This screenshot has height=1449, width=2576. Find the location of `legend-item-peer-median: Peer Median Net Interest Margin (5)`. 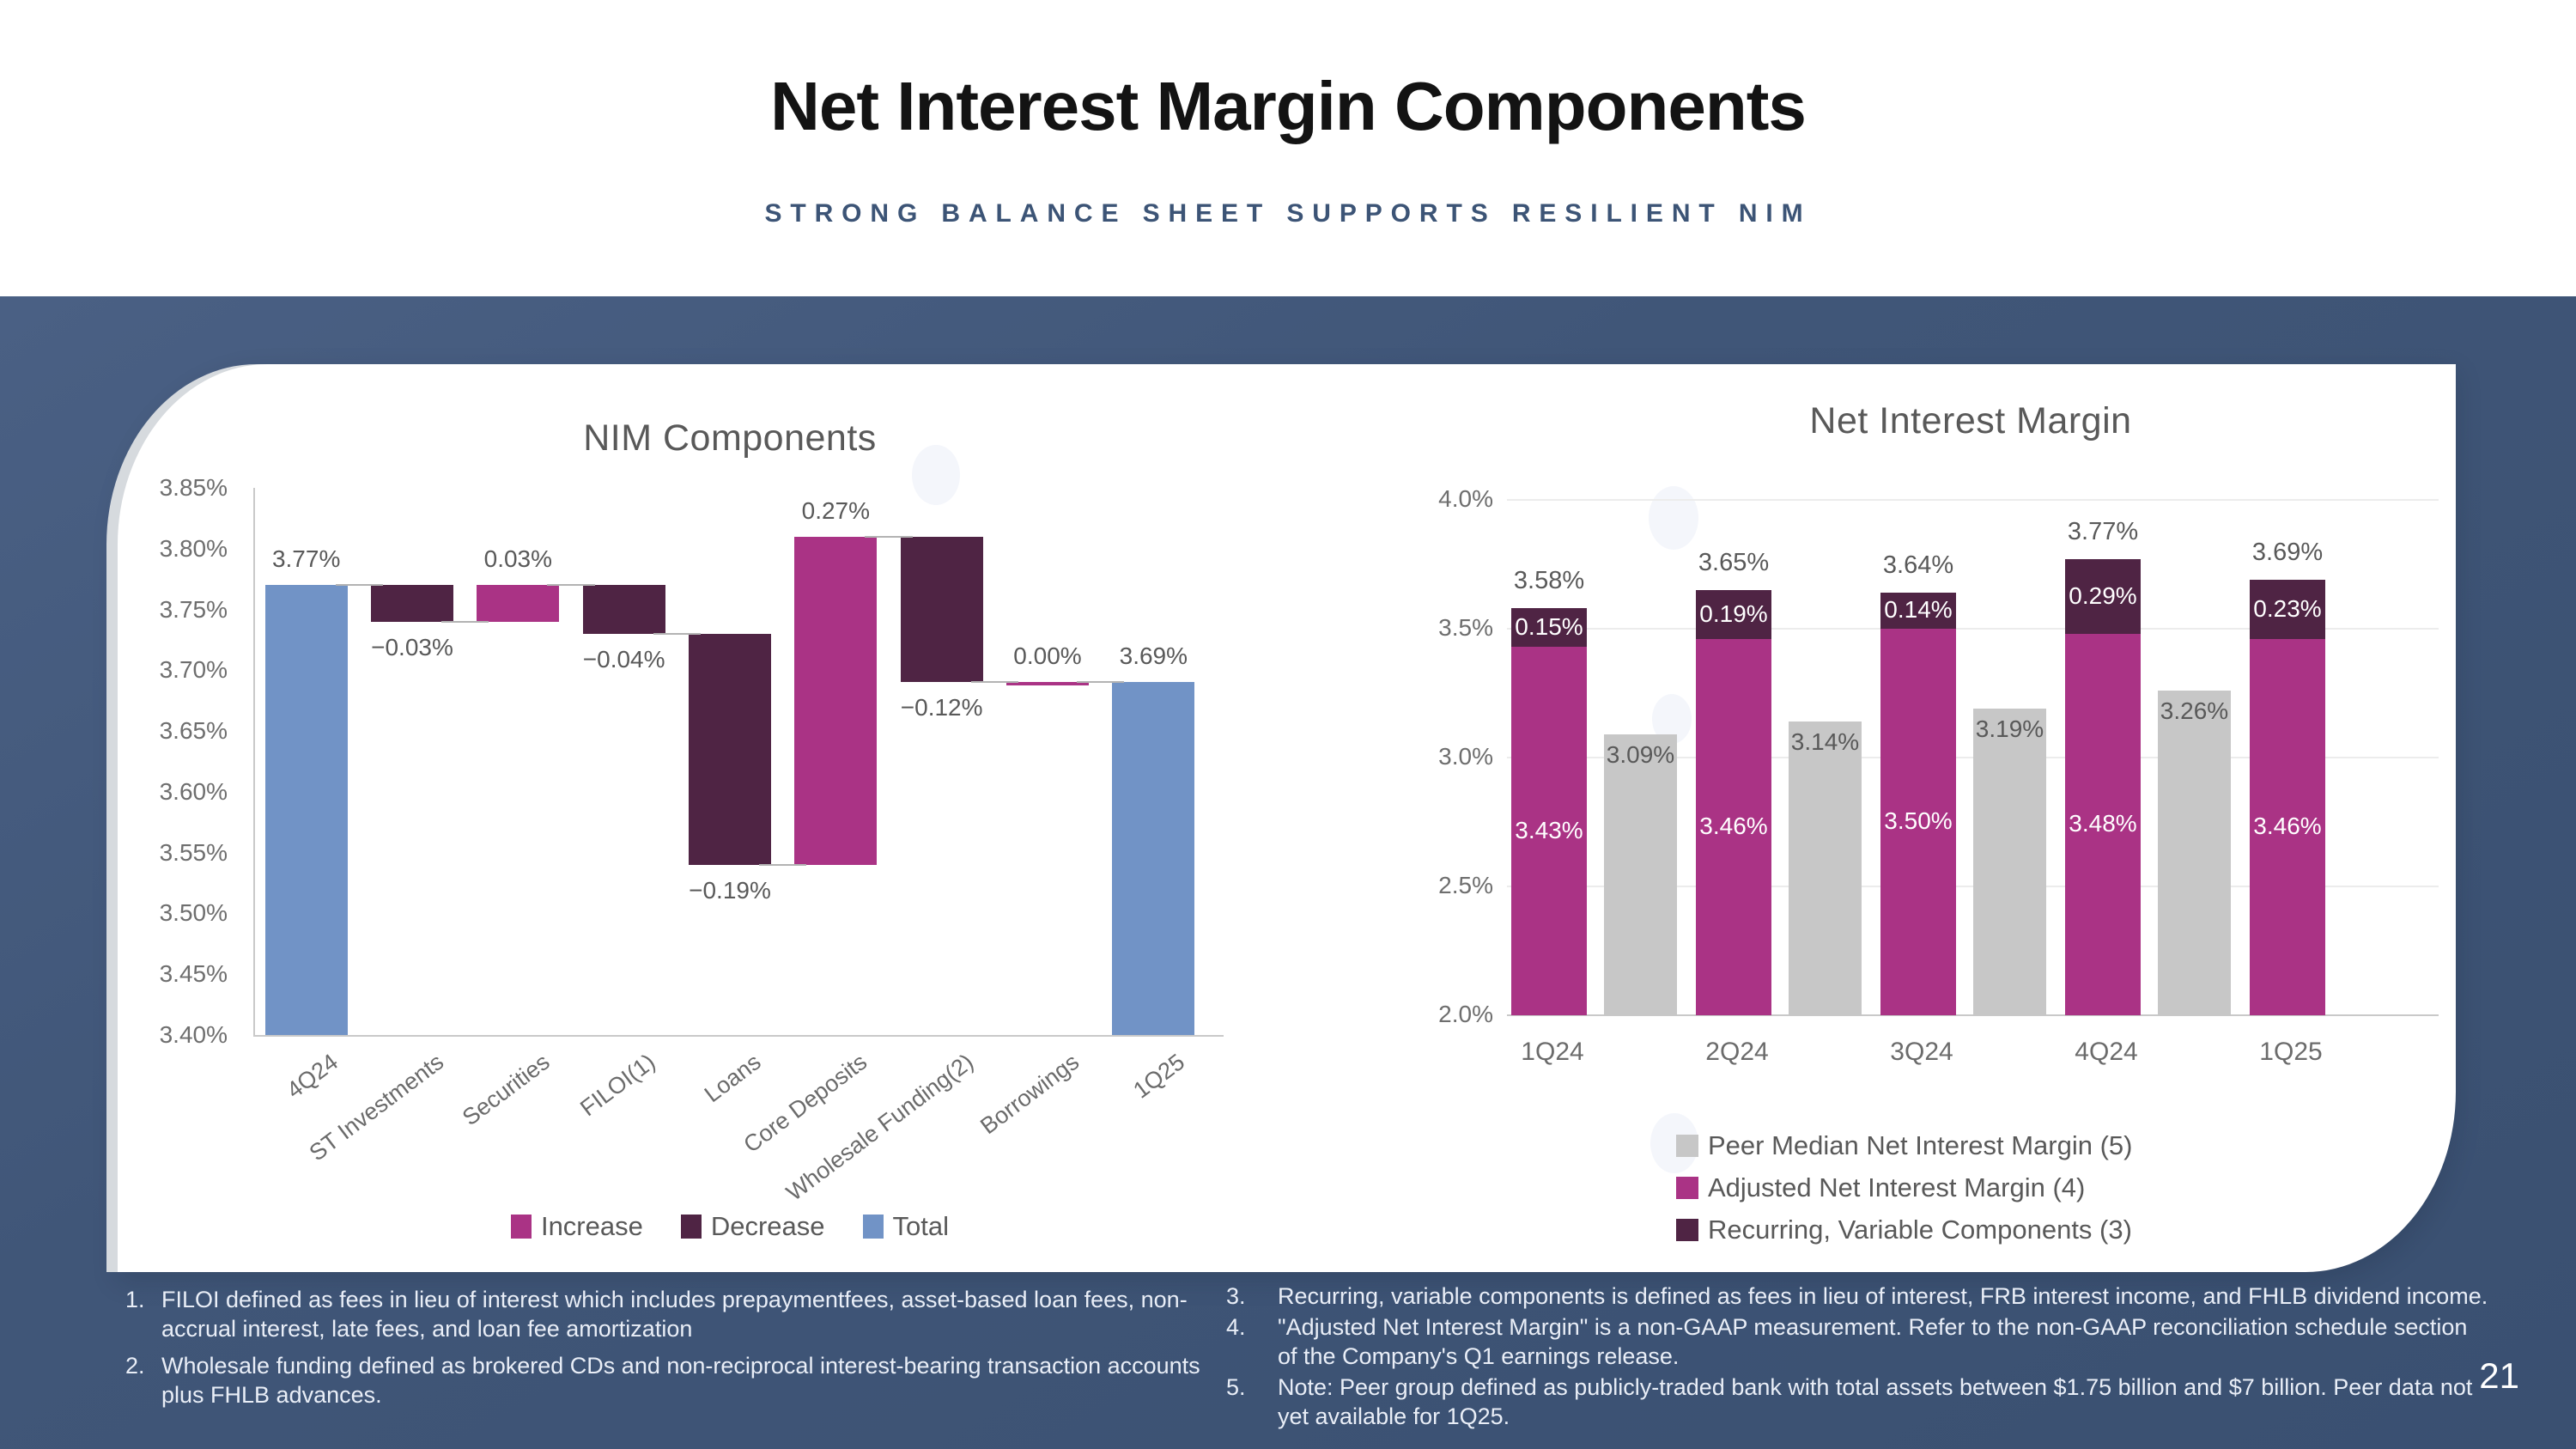

legend-item-peer-median: Peer Median Net Interest Margin (5) is located at coordinates (1904, 1145).